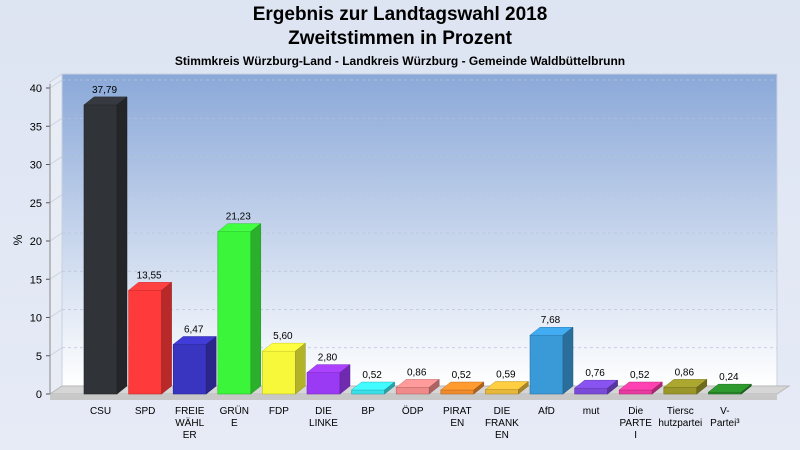  I want to click on data-label: 37,79, so click(104, 90).